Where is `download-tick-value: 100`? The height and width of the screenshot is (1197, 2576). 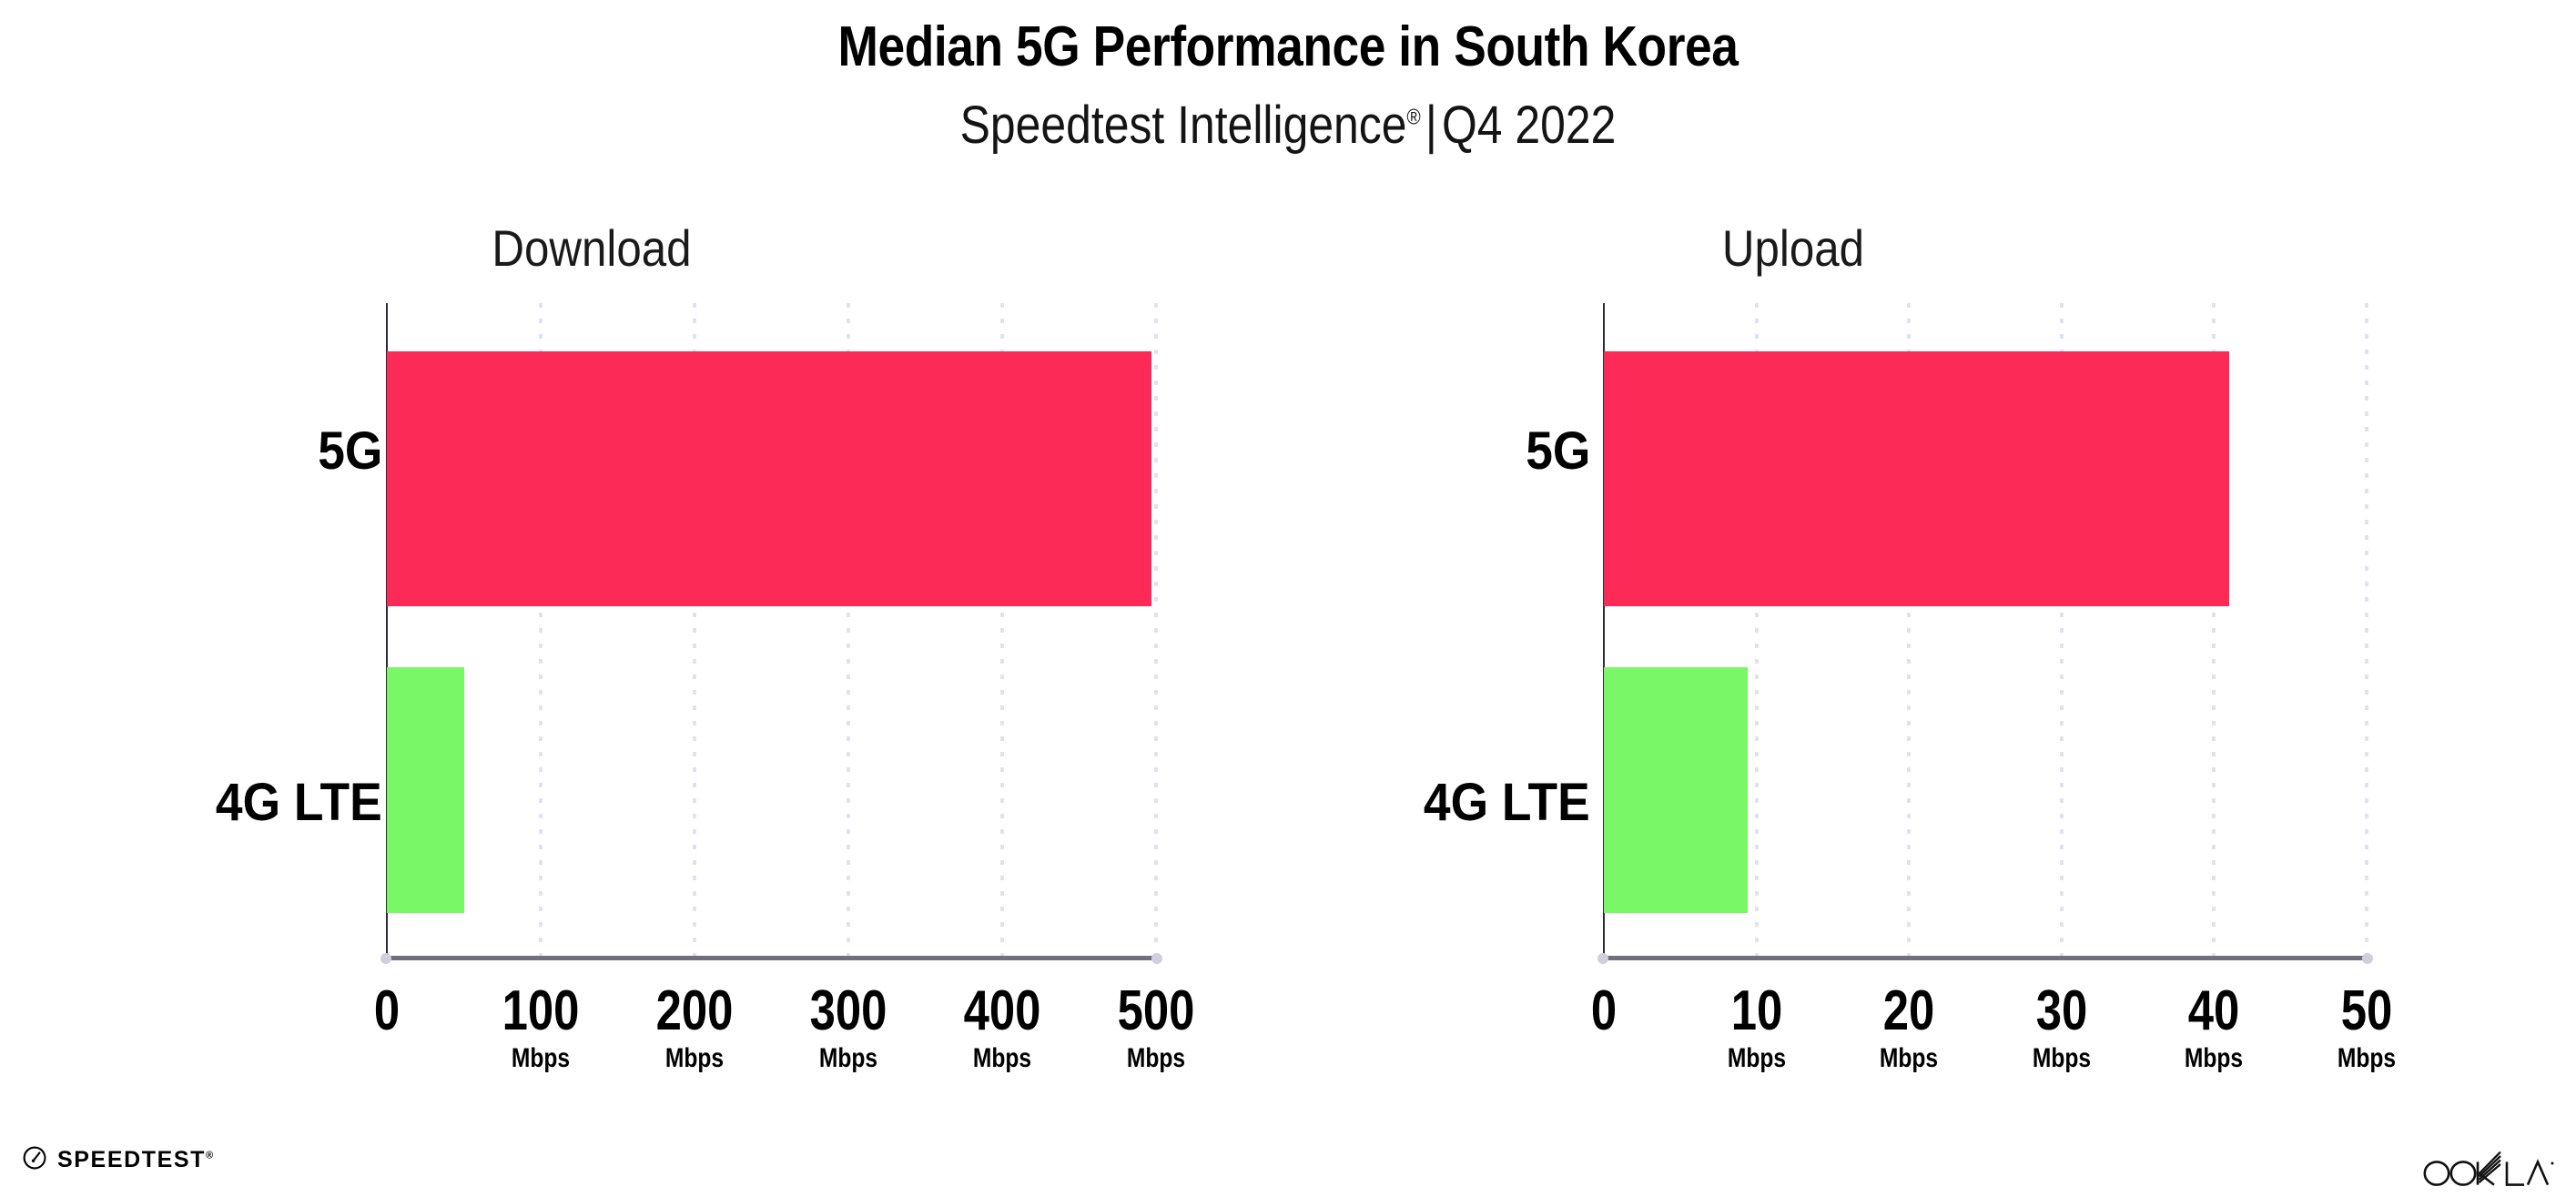 download-tick-value: 100 is located at coordinates (541, 1011).